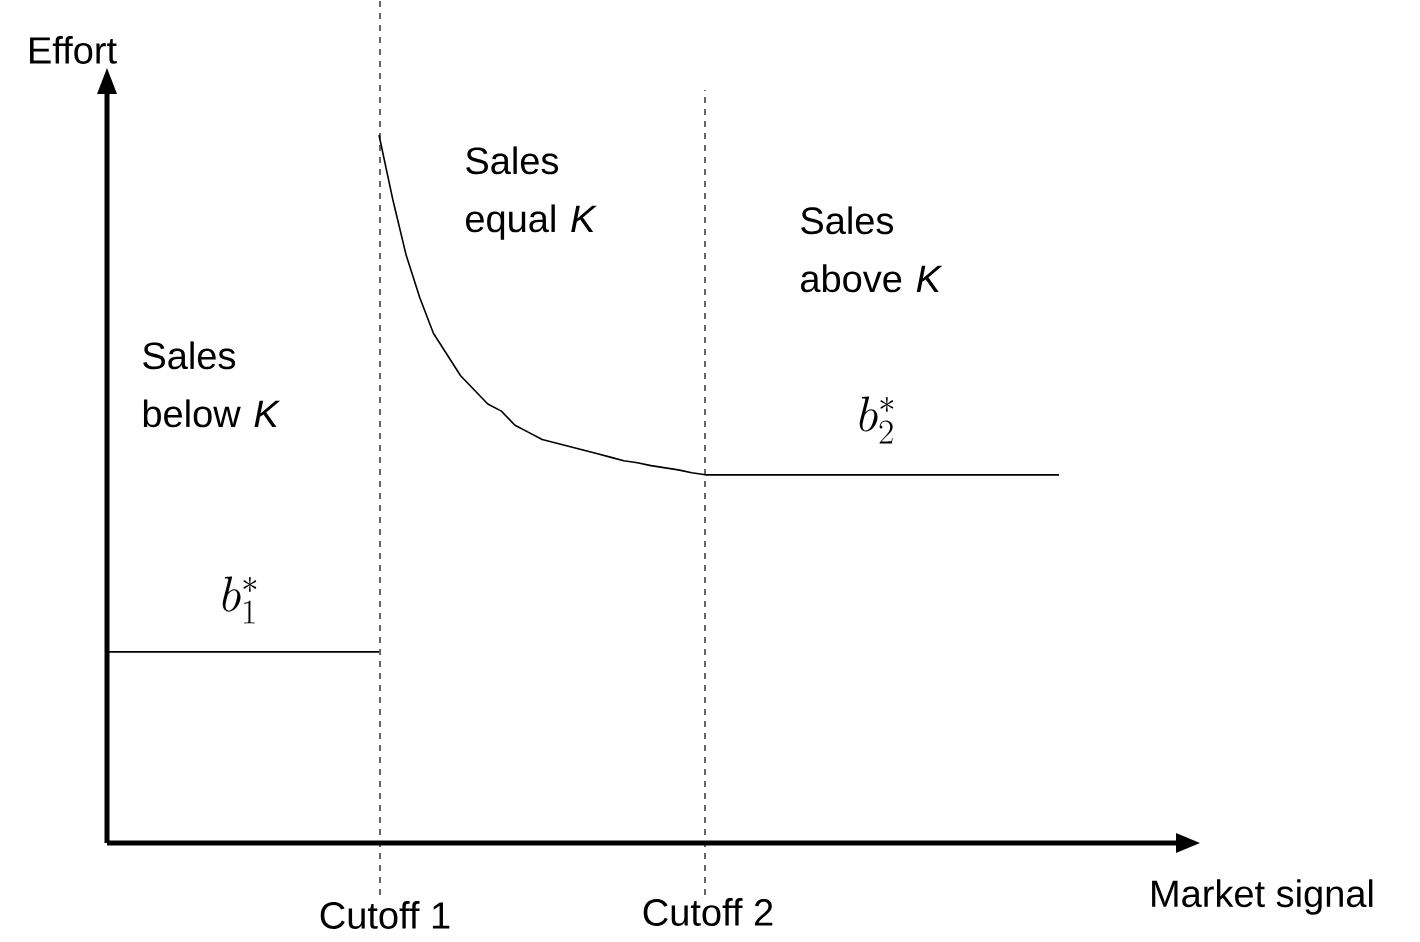 This screenshot has width=1420, height=942. I want to click on x-axis-title: Market signal, so click(1262, 897).